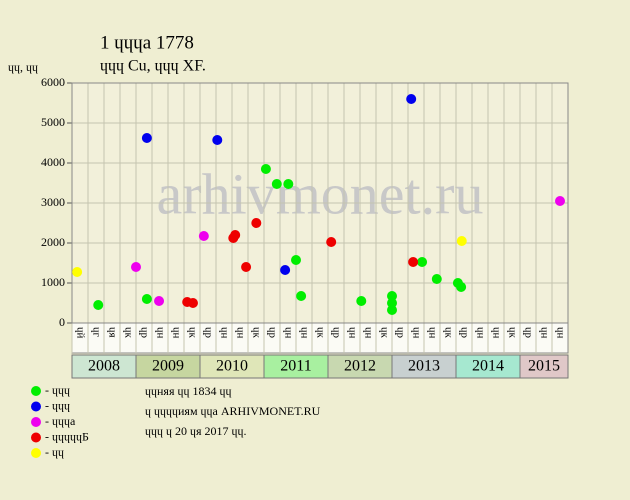 This screenshot has width=630, height=500. I want to click on legend-label: - ɥɥɥɥɥБ, so click(67, 436).